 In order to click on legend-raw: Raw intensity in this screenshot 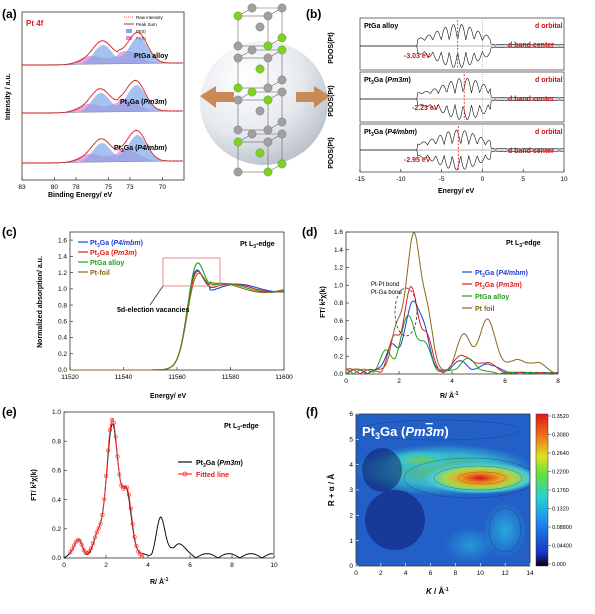, I will do `click(150, 17)`.